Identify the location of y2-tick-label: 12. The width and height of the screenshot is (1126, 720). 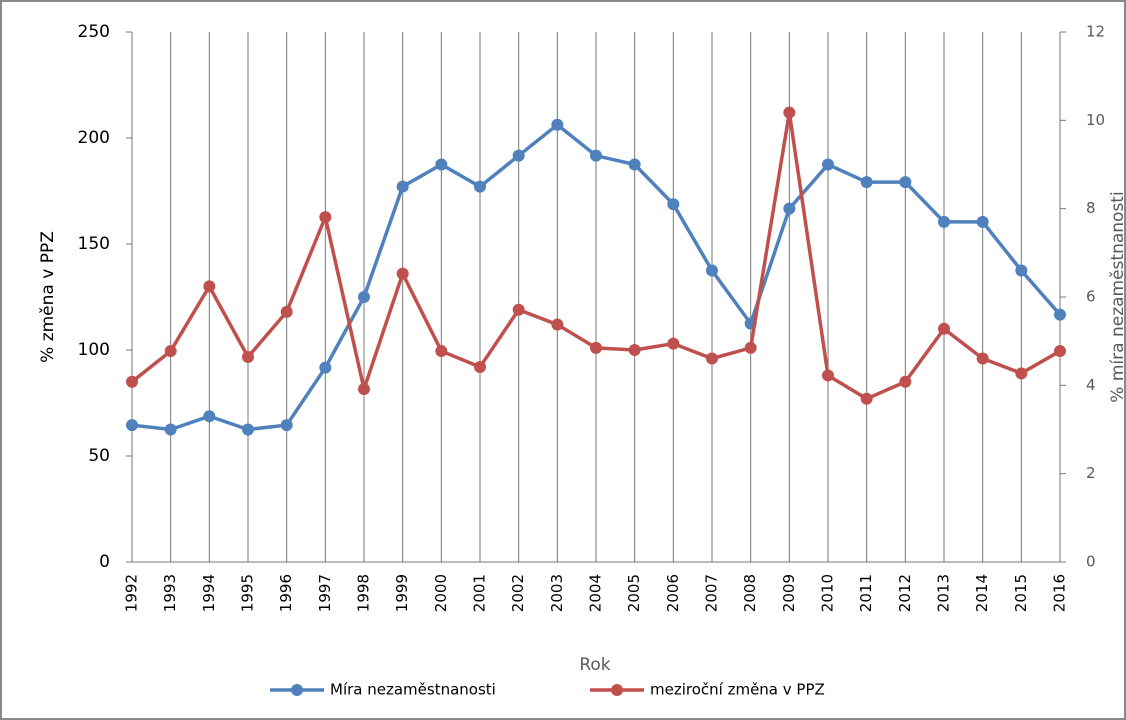
(1095, 32).